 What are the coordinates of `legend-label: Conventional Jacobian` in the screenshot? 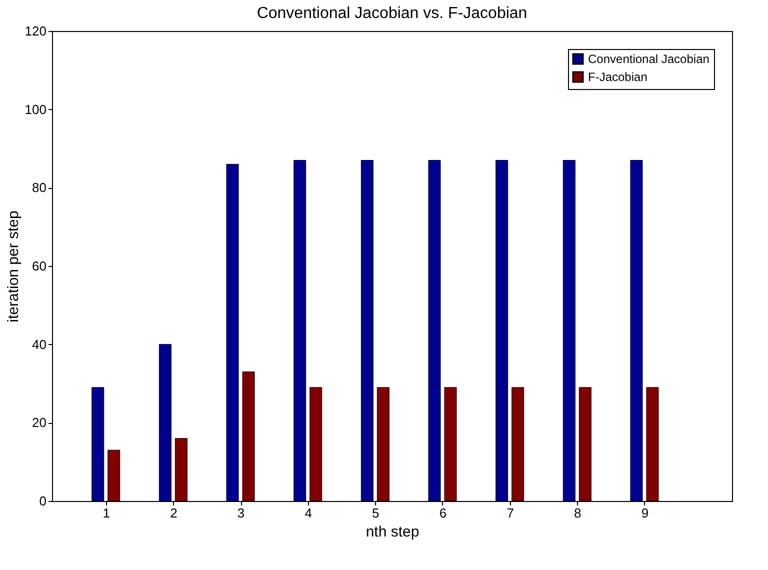 It's located at (649, 59).